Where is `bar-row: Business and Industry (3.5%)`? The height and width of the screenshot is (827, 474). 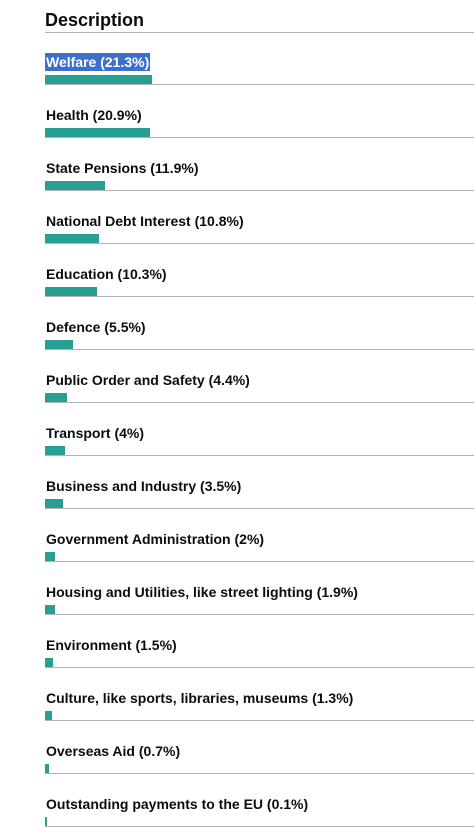 bar-row: Business and Industry (3.5%) is located at coordinates (259, 482).